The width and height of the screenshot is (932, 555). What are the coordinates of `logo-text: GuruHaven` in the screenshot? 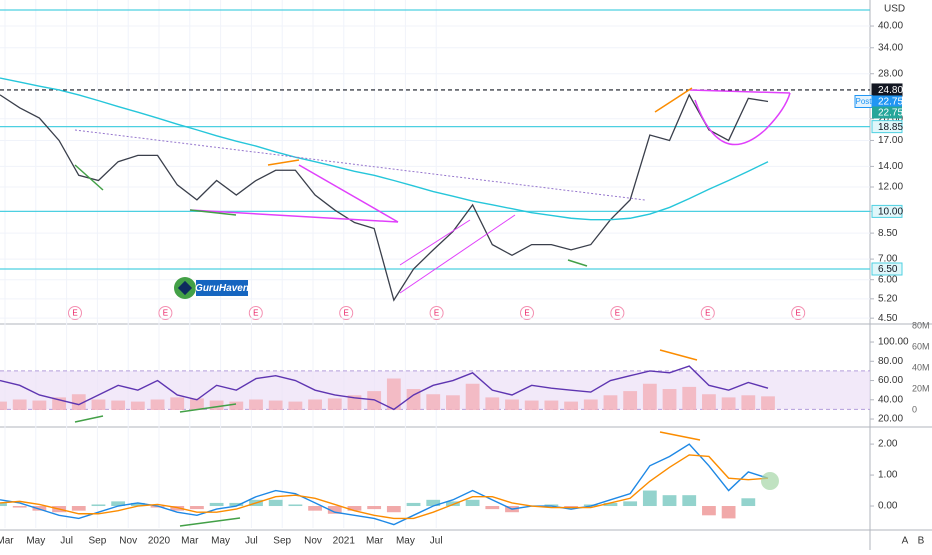 It's located at (222, 288).